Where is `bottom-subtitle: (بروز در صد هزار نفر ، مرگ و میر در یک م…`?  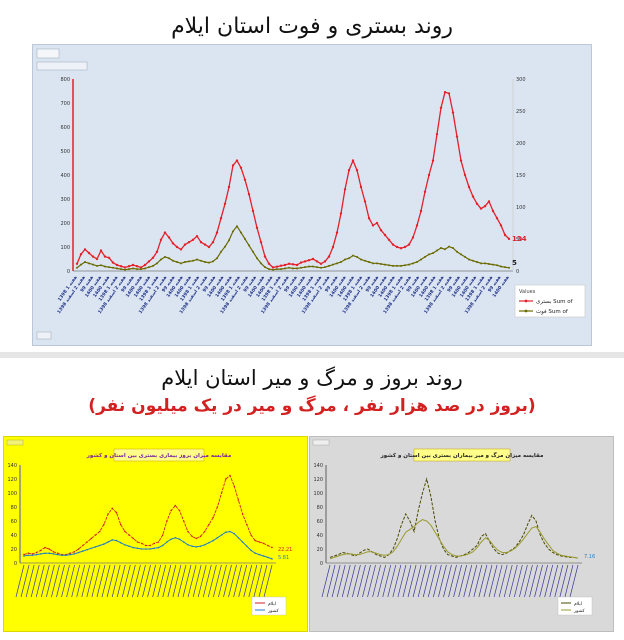 bottom-subtitle: (بروز در صد هزار نفر ، مرگ و میر در یک م… is located at coordinates (312, 406).